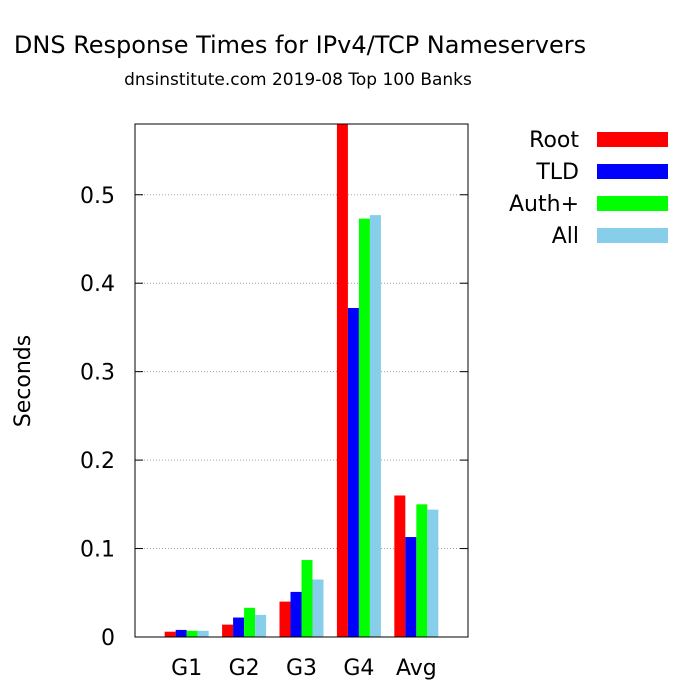 The width and height of the screenshot is (700, 700). I want to click on bar-all-g4, so click(375, 426).